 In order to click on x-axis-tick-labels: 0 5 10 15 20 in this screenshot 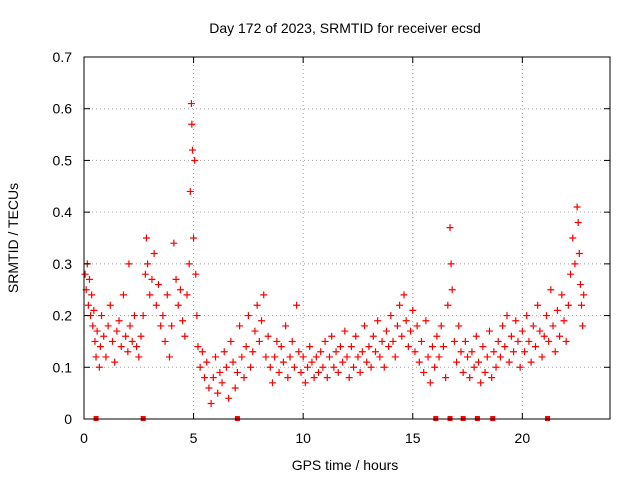, I will do `click(305, 438)`.